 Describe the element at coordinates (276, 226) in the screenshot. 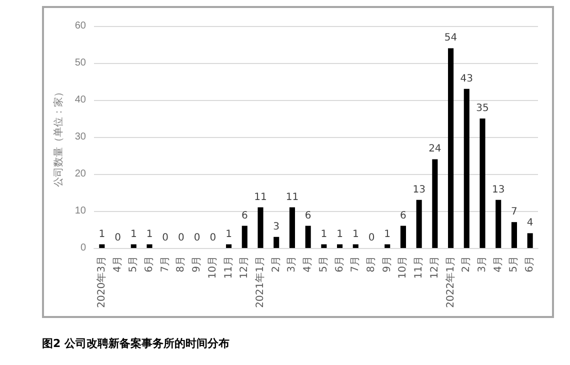

I see `data-label: 3` at that location.